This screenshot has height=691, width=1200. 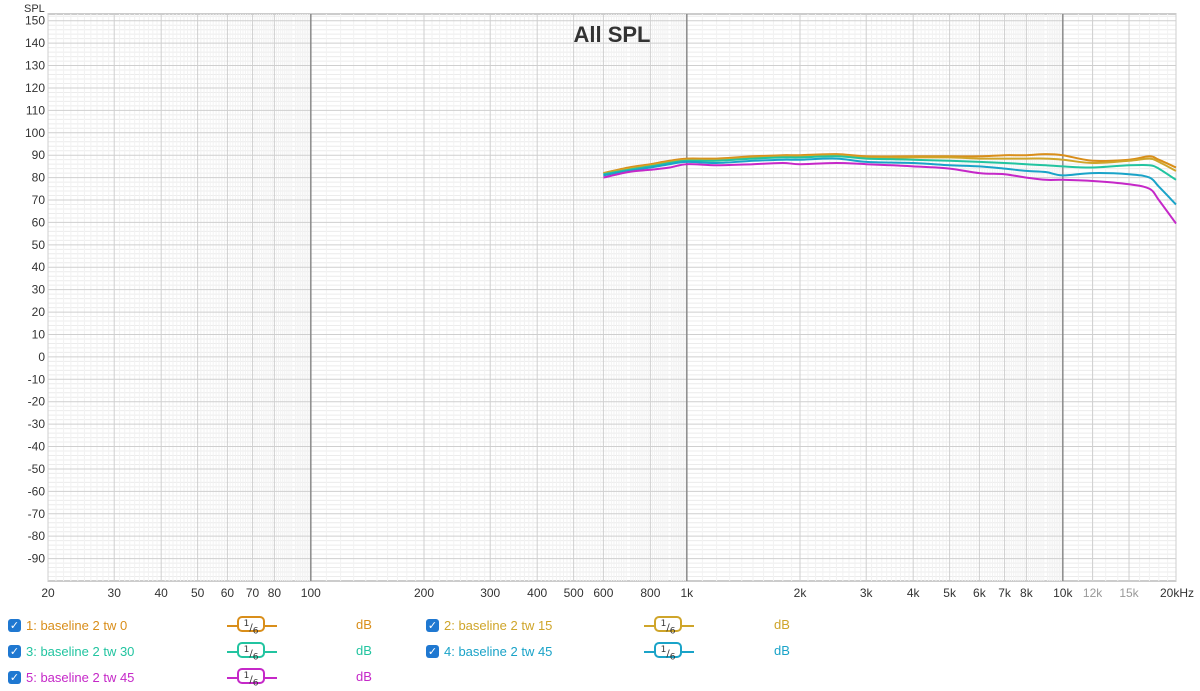 I want to click on y-tick-label: -70, so click(x=37, y=514).